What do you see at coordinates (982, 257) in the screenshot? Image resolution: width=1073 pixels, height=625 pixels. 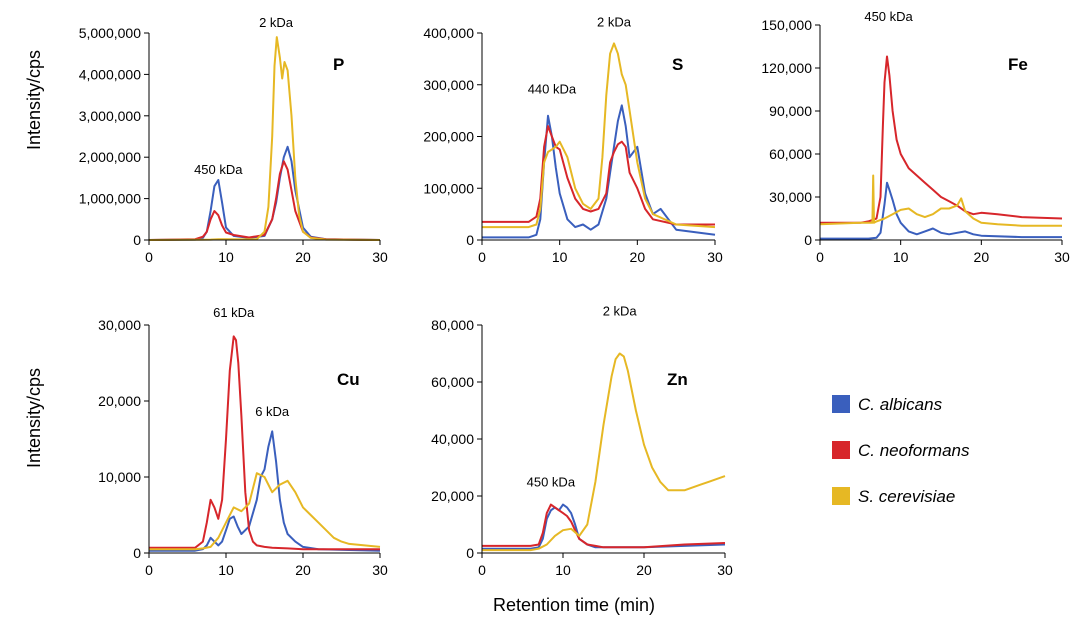 I see `x-tick-label-fe: 20` at bounding box center [982, 257].